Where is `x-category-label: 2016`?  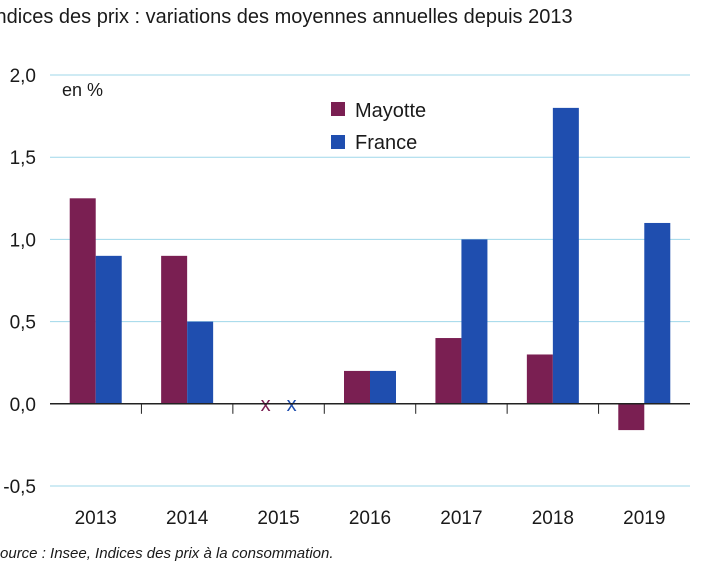
x-category-label: 2016 is located at coordinates (370, 518).